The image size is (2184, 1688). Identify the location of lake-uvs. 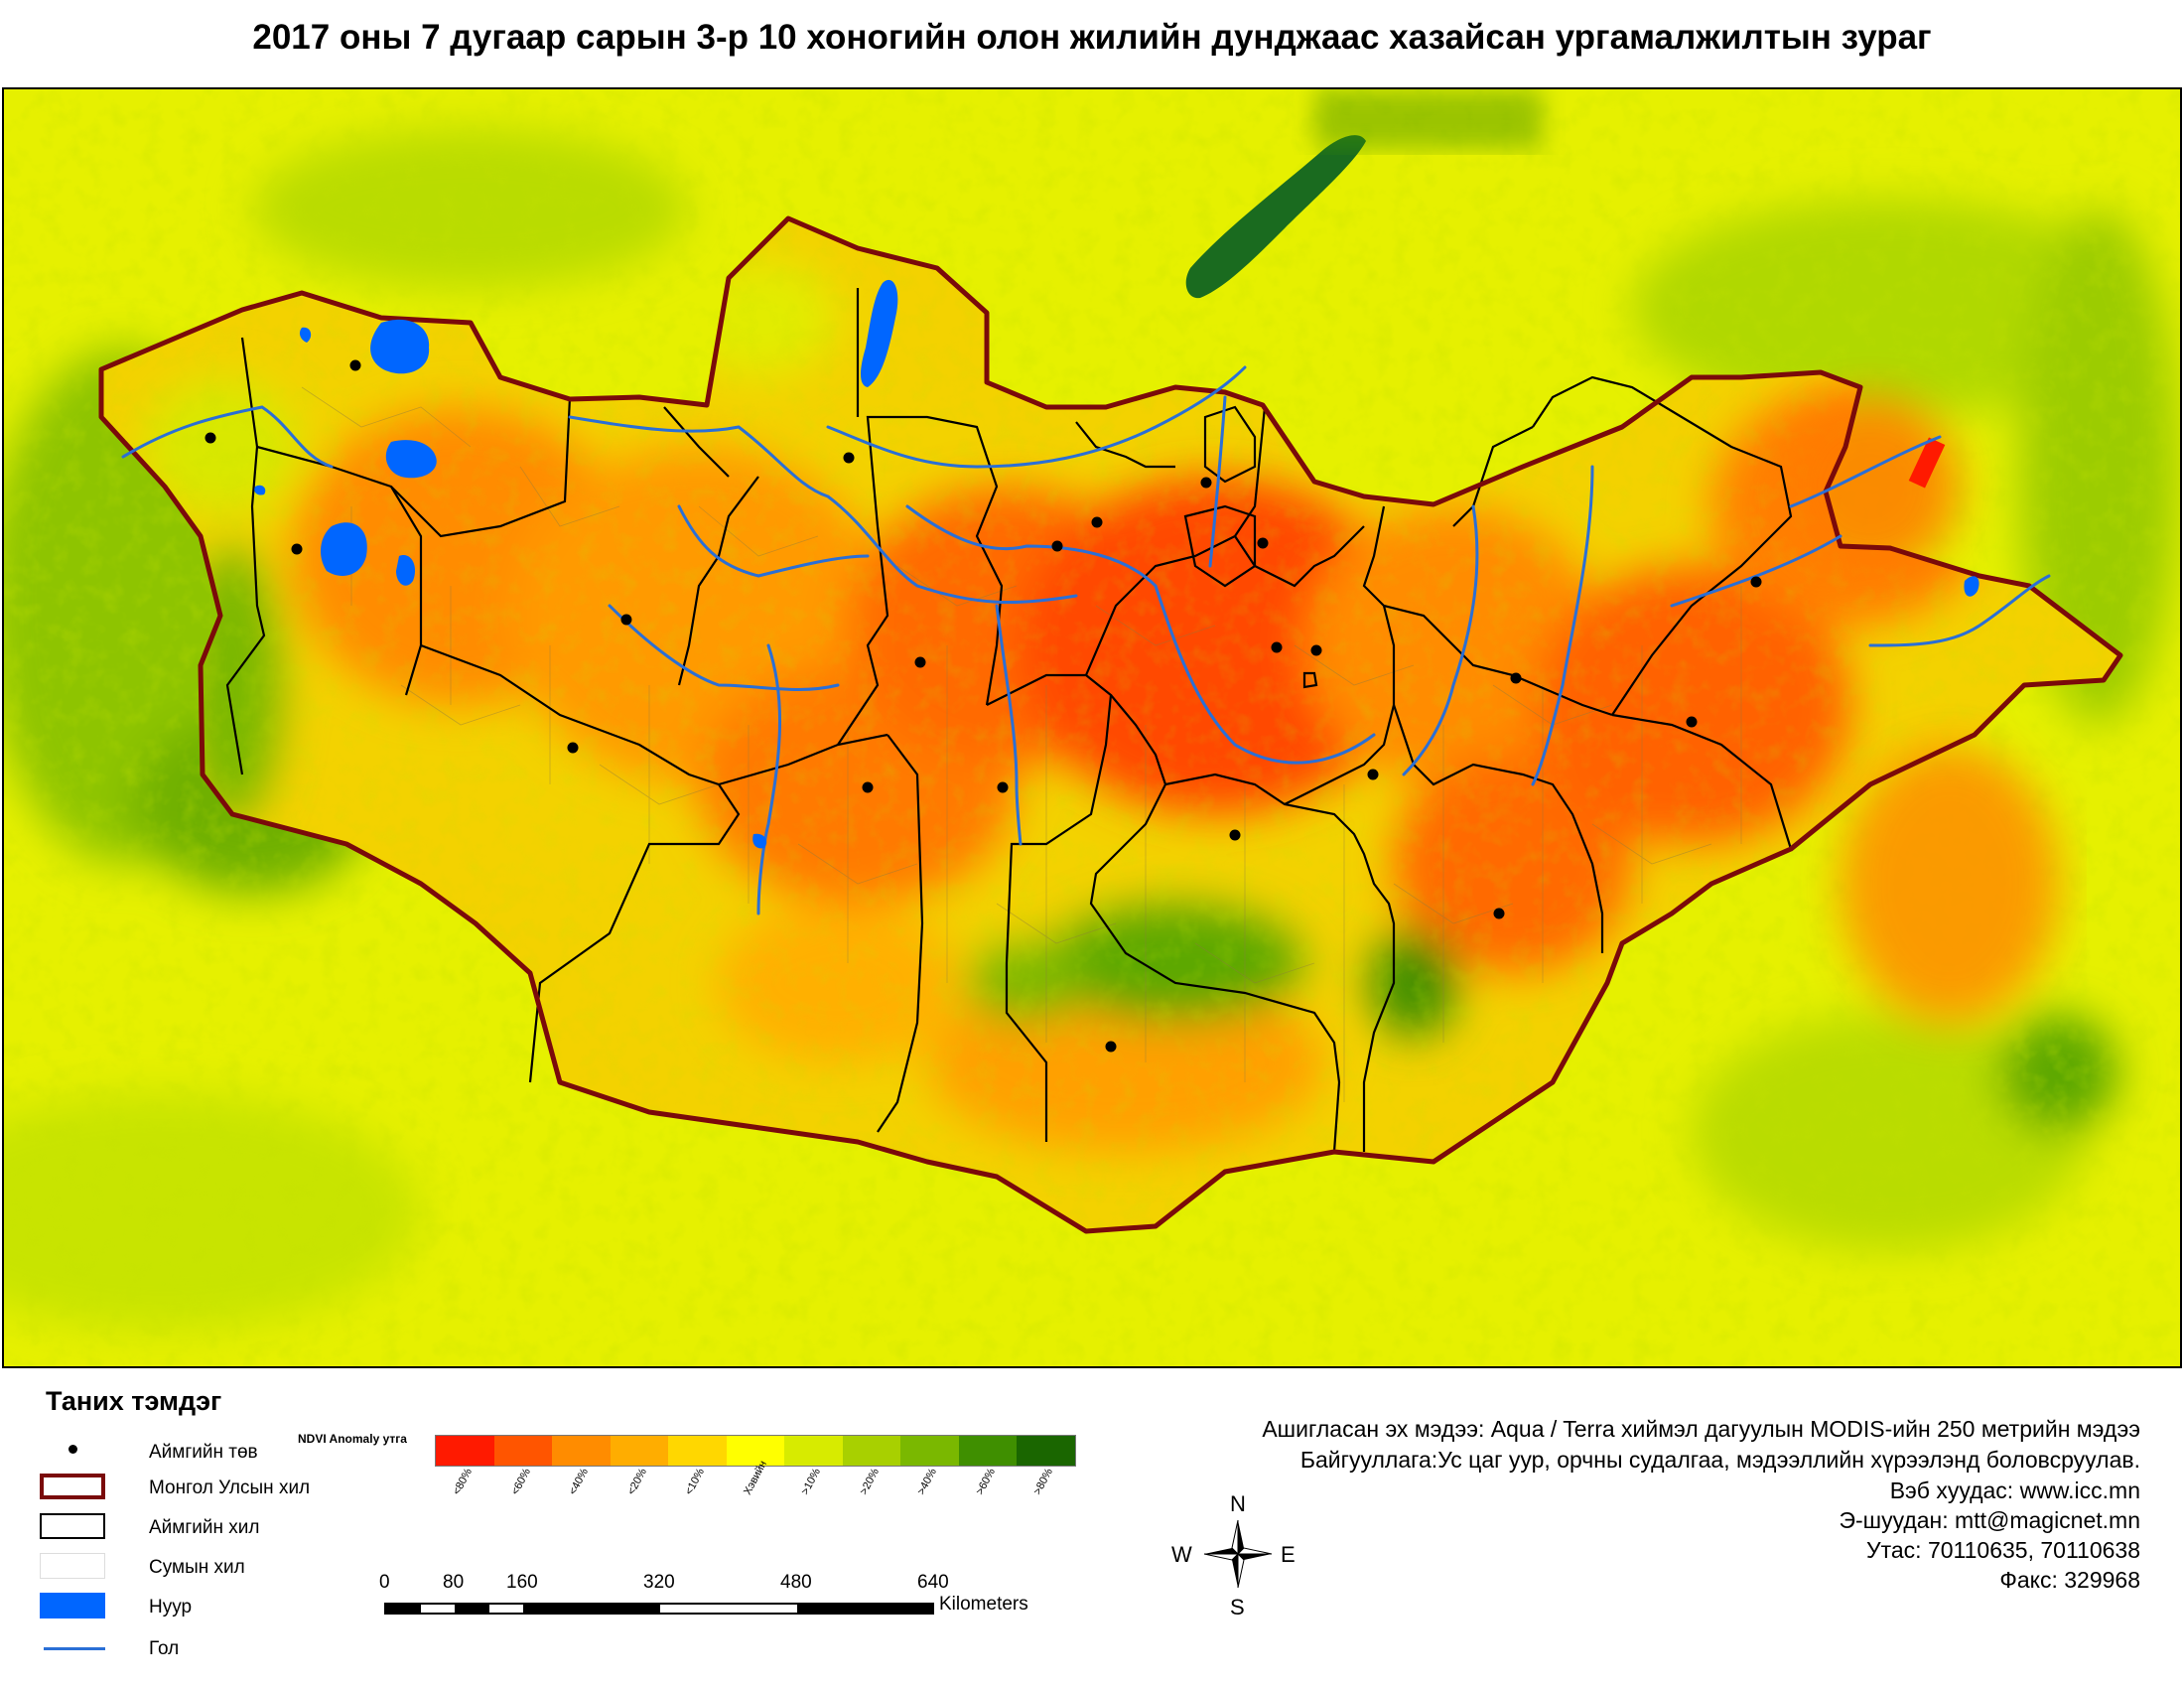
(400, 346).